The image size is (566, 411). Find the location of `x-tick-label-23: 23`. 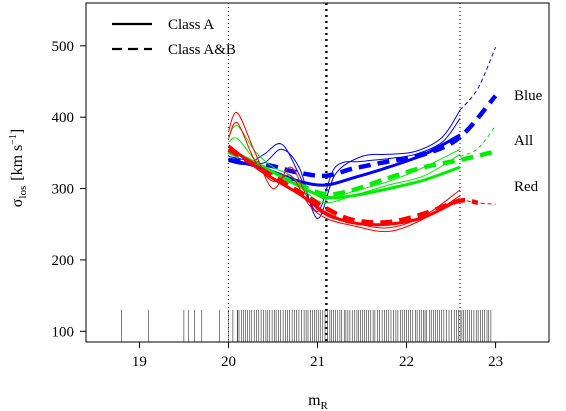

x-tick-label-23: 23 is located at coordinates (495, 362).